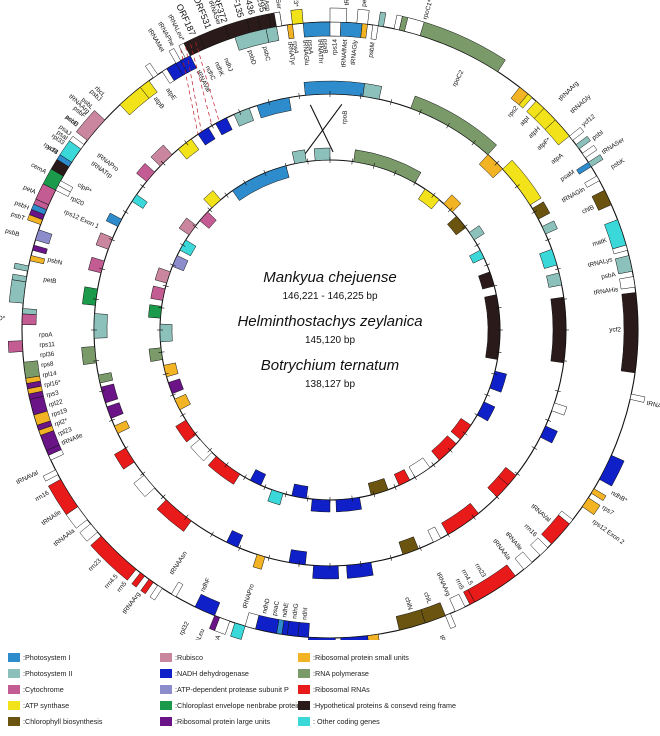 Image resolution: width=660 pixels, height=736 pixels. Describe the element at coordinates (344, 53) in the screenshot. I see `gene-label: tRNAfMet` at that location.